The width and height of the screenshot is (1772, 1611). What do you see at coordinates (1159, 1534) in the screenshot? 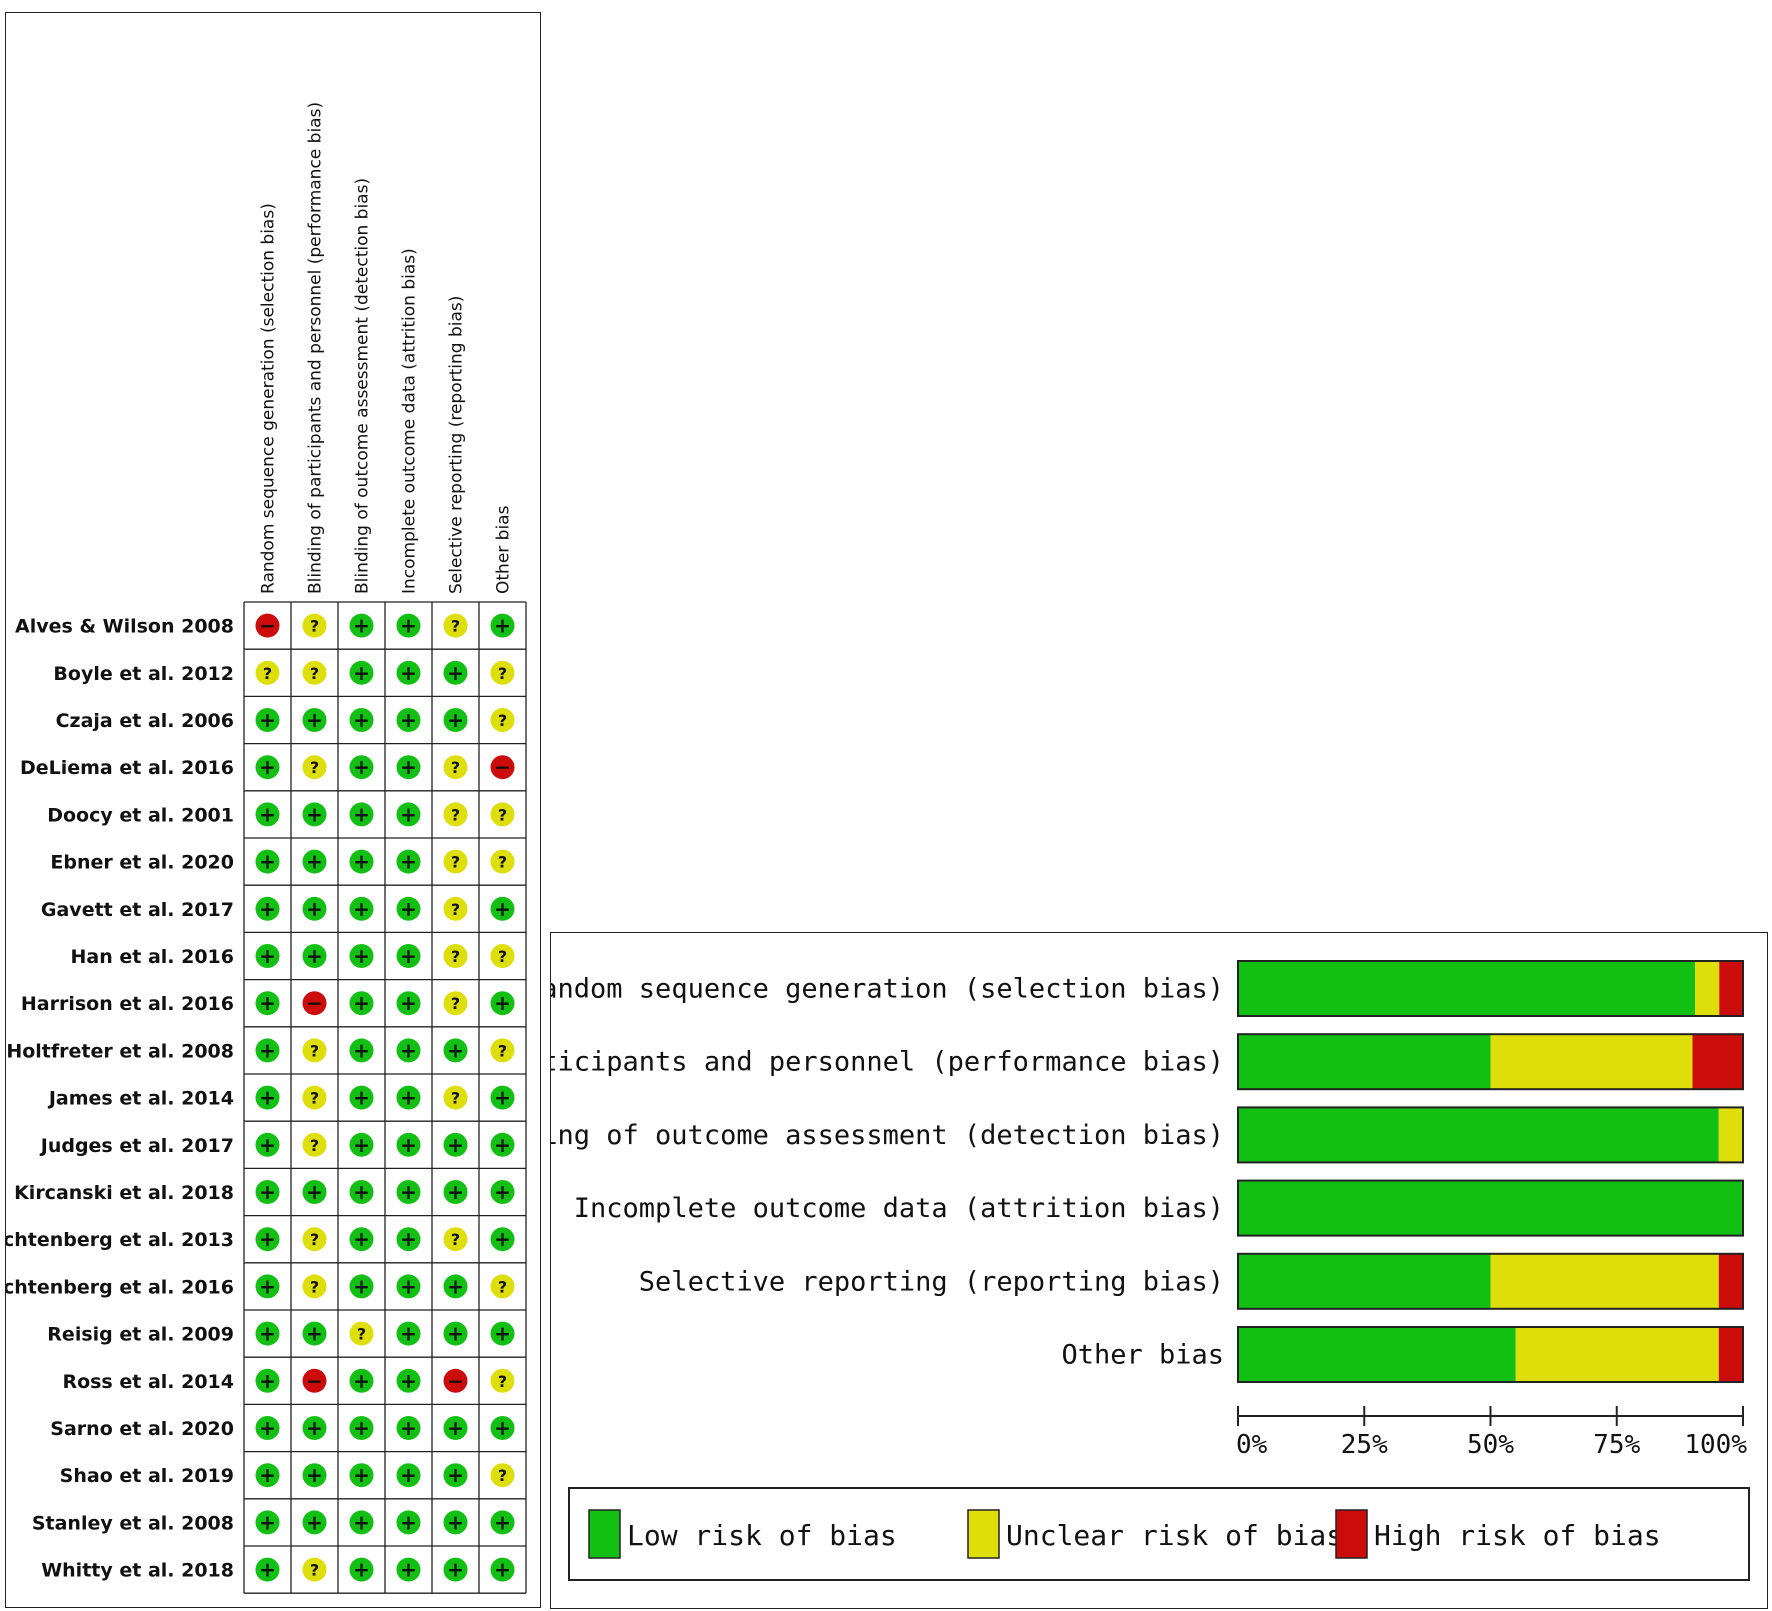
I see `legend-box` at bounding box center [1159, 1534].